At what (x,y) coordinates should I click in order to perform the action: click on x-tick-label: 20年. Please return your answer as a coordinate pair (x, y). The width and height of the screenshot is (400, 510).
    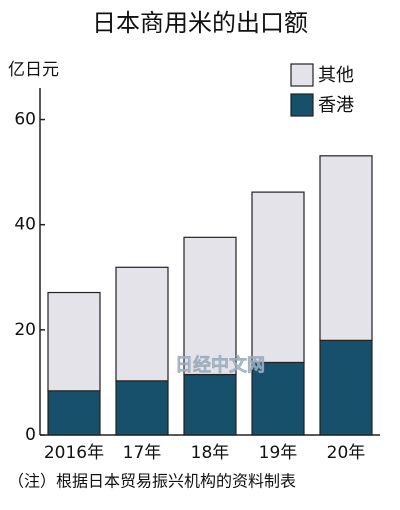
    Looking at the image, I should click on (346, 453).